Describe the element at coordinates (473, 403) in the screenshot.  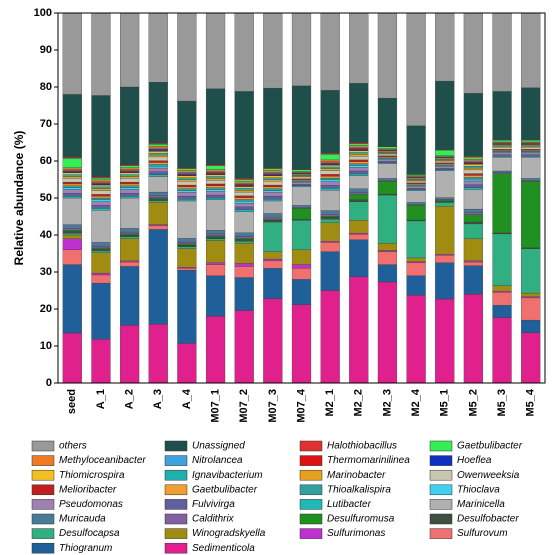
I see `x-tick-label: M5_2` at that location.